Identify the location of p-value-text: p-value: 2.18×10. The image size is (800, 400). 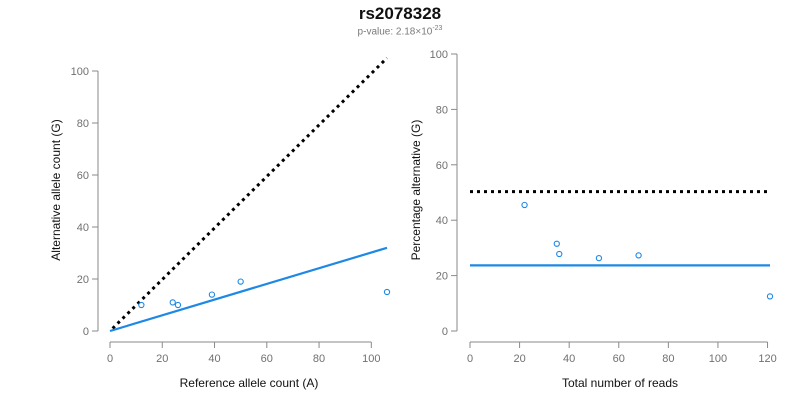
(395, 32).